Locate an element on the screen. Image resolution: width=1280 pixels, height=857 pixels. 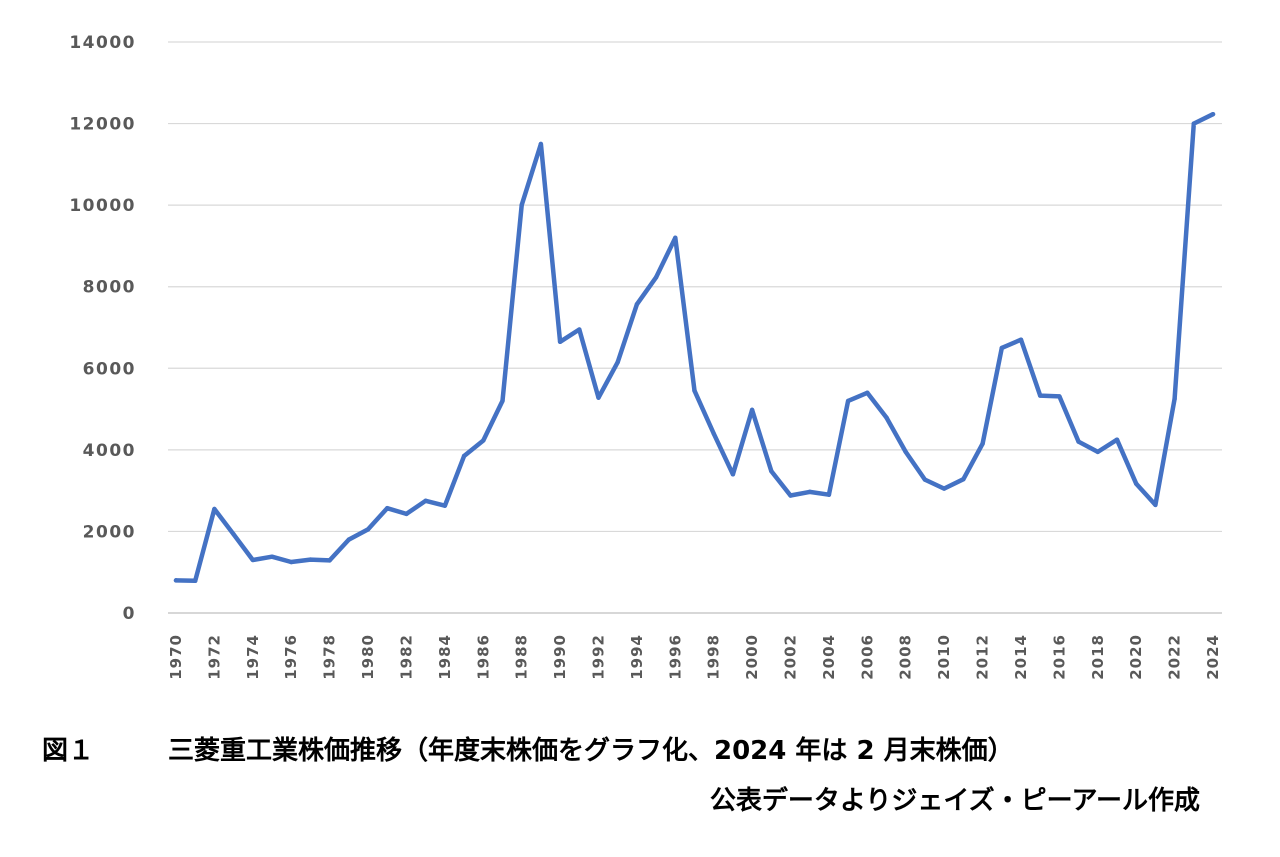
x-tick-label: 1974 is located at coordinates (253, 657).